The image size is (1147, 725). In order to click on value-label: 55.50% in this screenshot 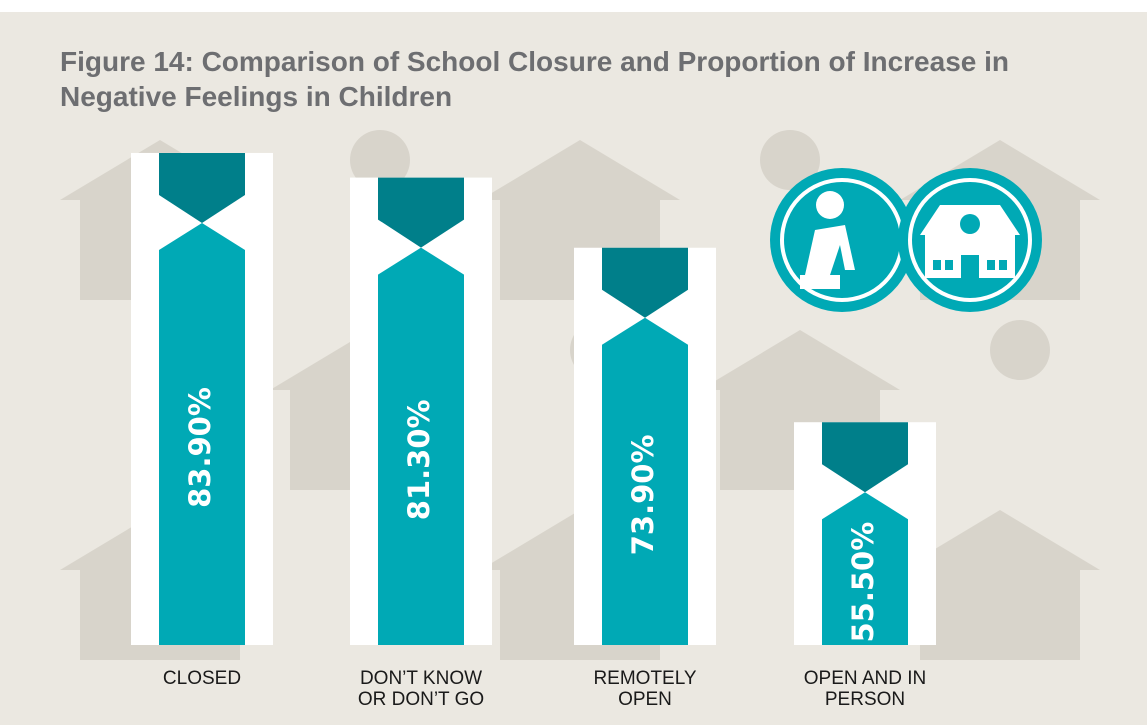, I will do `click(863, 582)`.